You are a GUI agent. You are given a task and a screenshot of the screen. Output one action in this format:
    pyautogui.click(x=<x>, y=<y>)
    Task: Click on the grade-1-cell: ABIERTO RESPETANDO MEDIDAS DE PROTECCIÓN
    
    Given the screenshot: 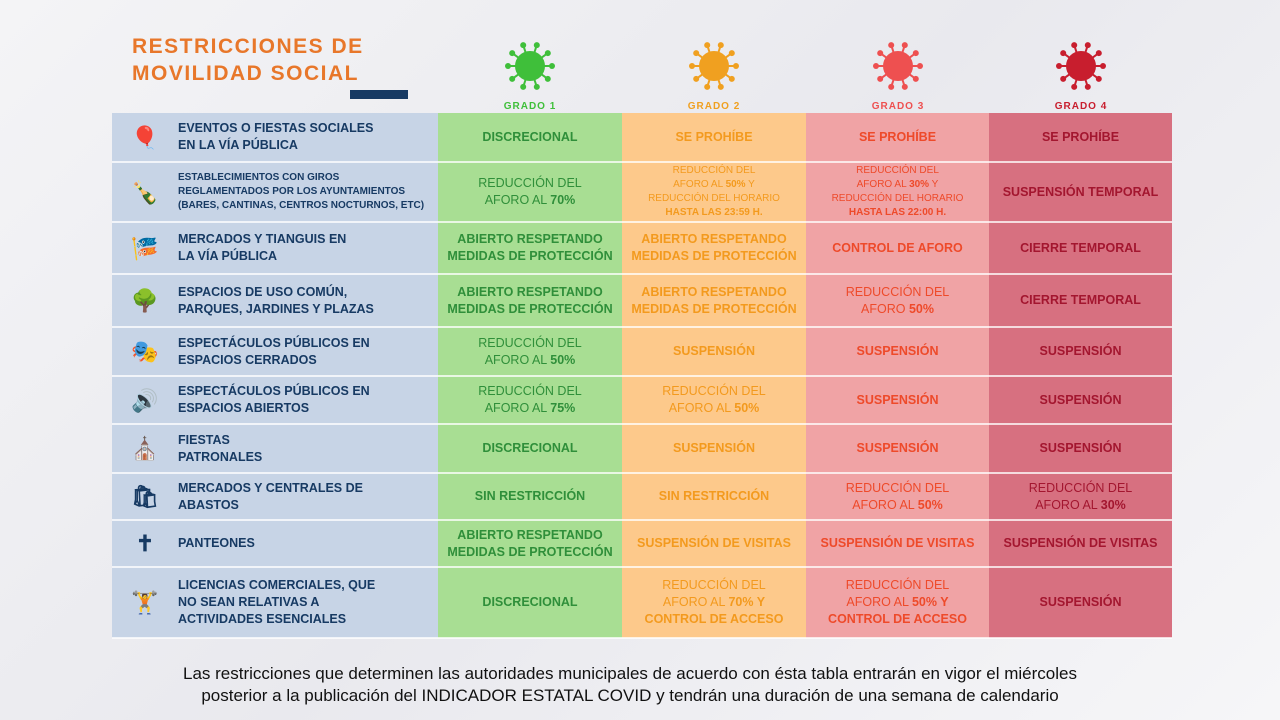 What is the action you would take?
    pyautogui.click(x=530, y=248)
    